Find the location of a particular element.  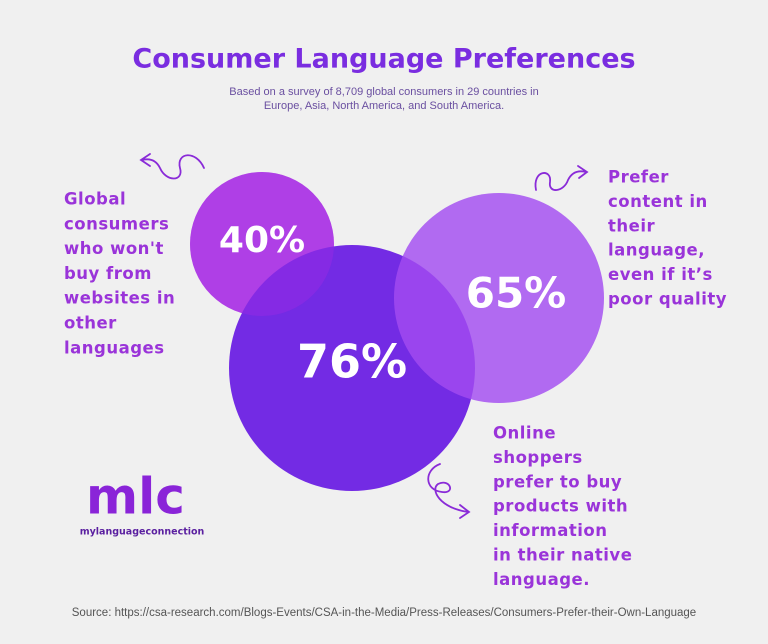

stat-value: 76% is located at coordinates (352, 362).